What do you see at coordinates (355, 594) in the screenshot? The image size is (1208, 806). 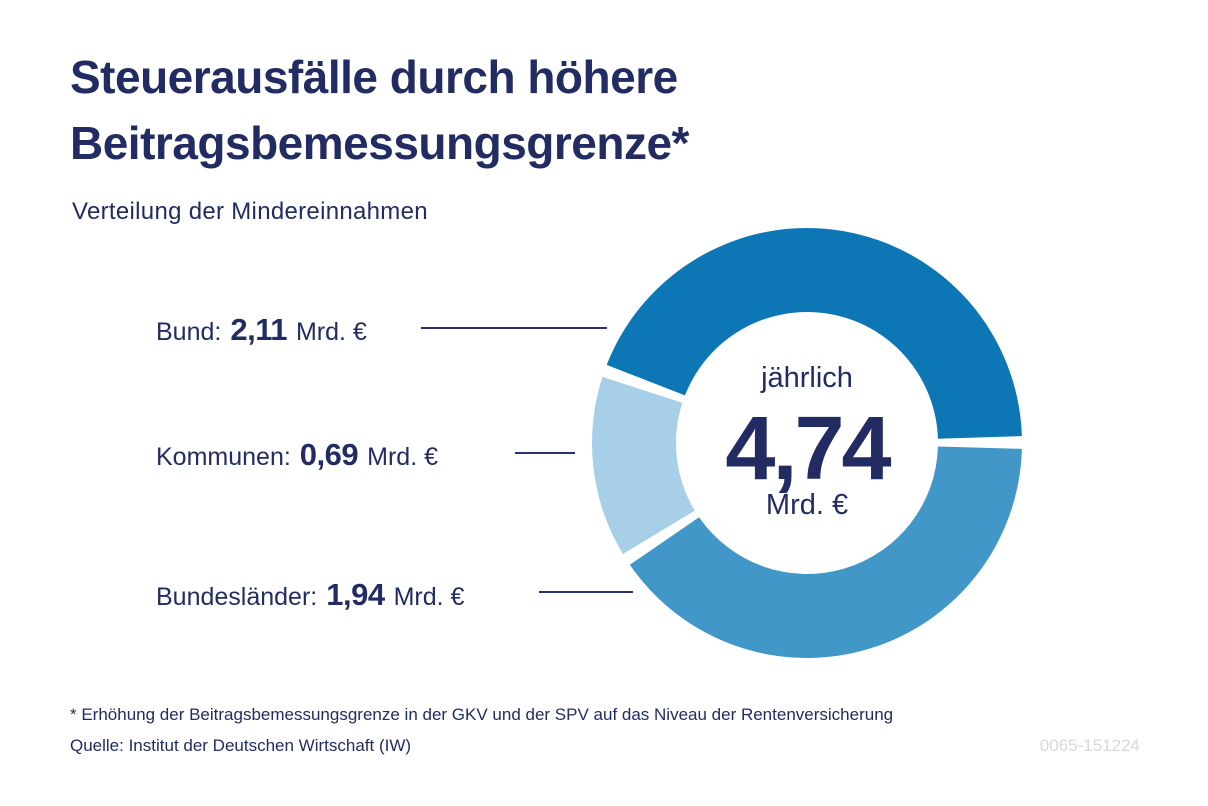 I see `segment-label-bundeslaender-value: 1,94` at bounding box center [355, 594].